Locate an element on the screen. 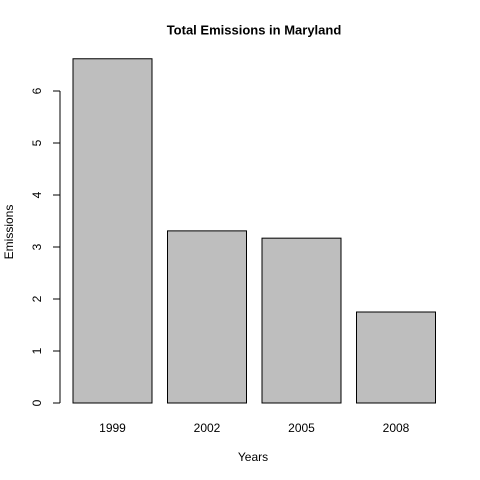 The width and height of the screenshot is (480, 480). y-tick-label: 6 is located at coordinates (37, 90).